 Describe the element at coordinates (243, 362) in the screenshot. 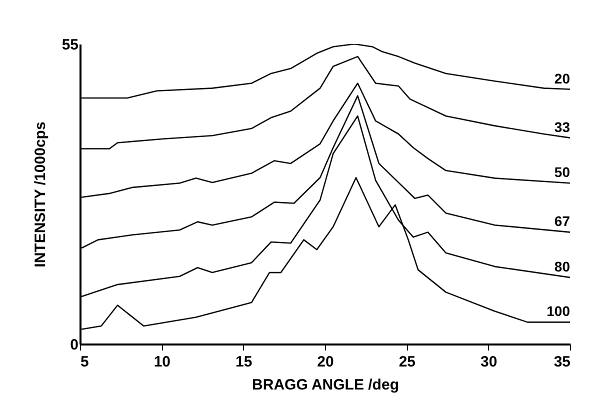

I see `x-tick-label: 15` at that location.